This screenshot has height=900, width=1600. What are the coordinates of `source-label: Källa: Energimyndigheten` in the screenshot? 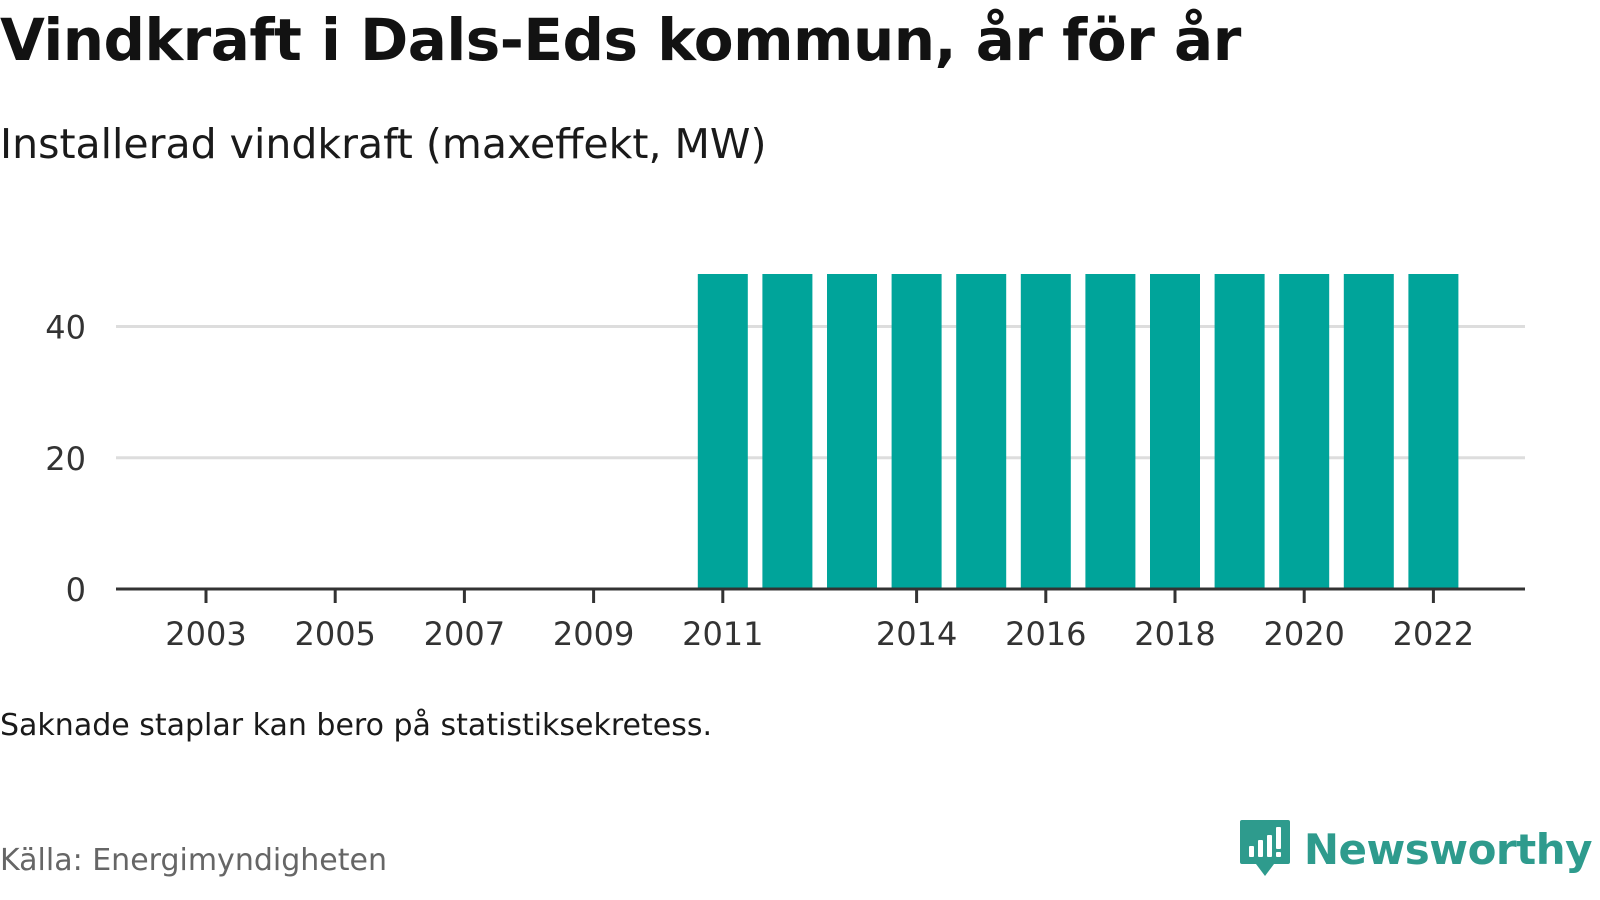 It's located at (193, 860).